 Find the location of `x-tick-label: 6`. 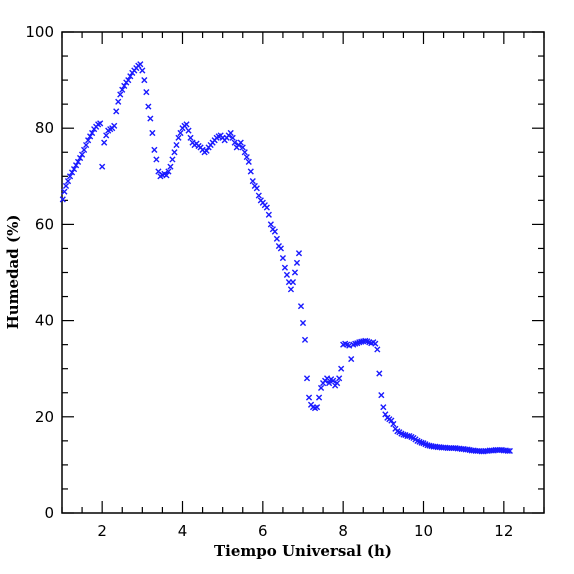

x-tick-label: 6 is located at coordinates (263, 531).